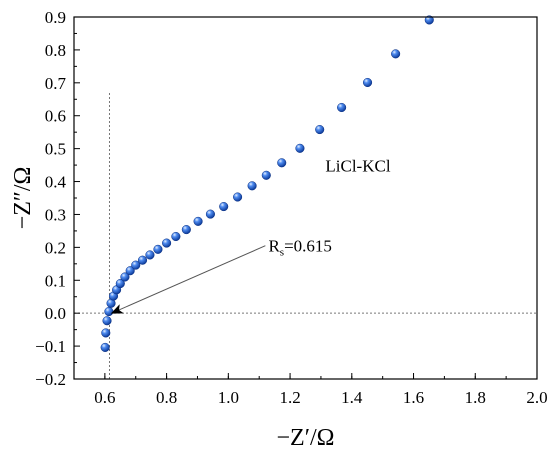 The image size is (550, 451). I want to click on y-tick-label: 0.5, so click(55, 149).